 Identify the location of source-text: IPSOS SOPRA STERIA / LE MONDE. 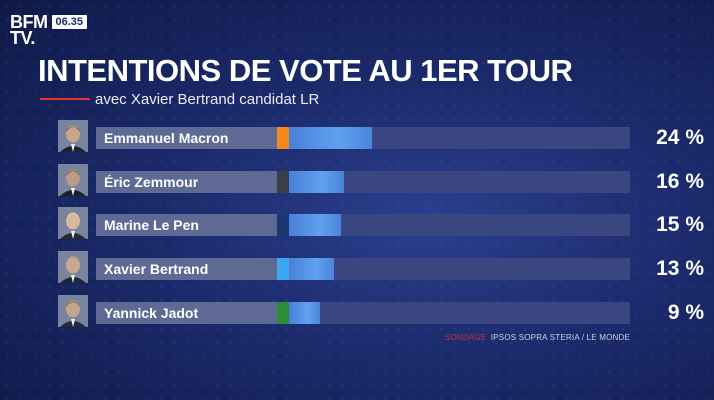
(560, 337).